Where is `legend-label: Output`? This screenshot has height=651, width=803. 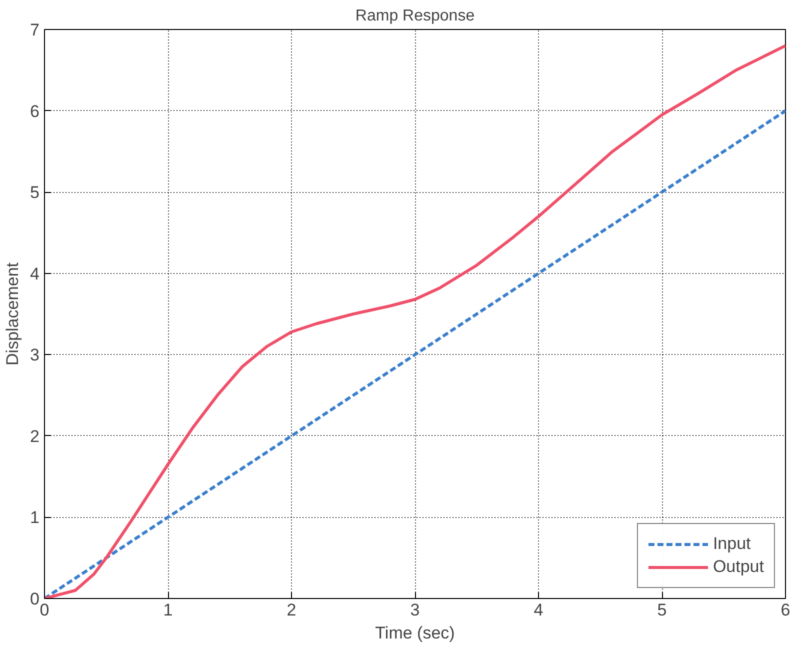
legend-label: Output is located at coordinates (738, 567).